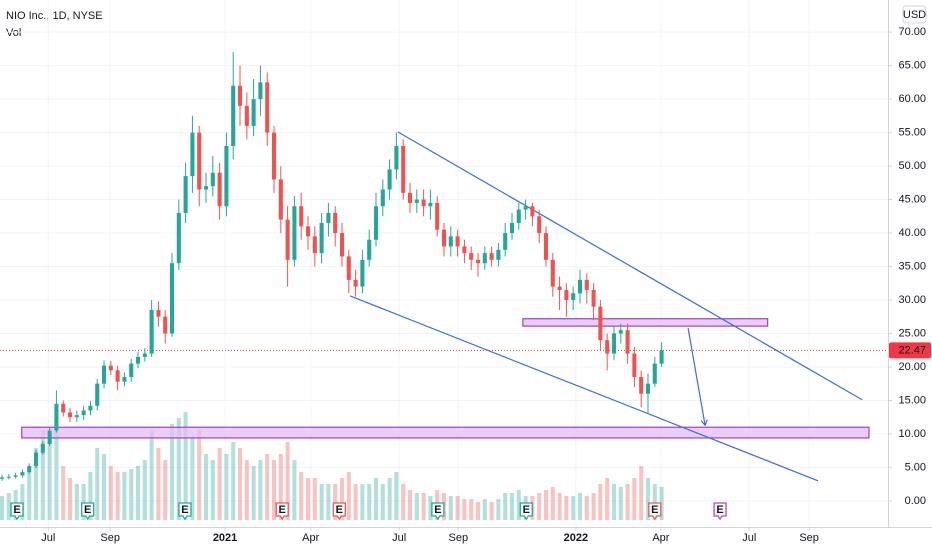  Describe the element at coordinates (912, 166) in the screenshot. I see `y-tick-label: 50.00` at that location.